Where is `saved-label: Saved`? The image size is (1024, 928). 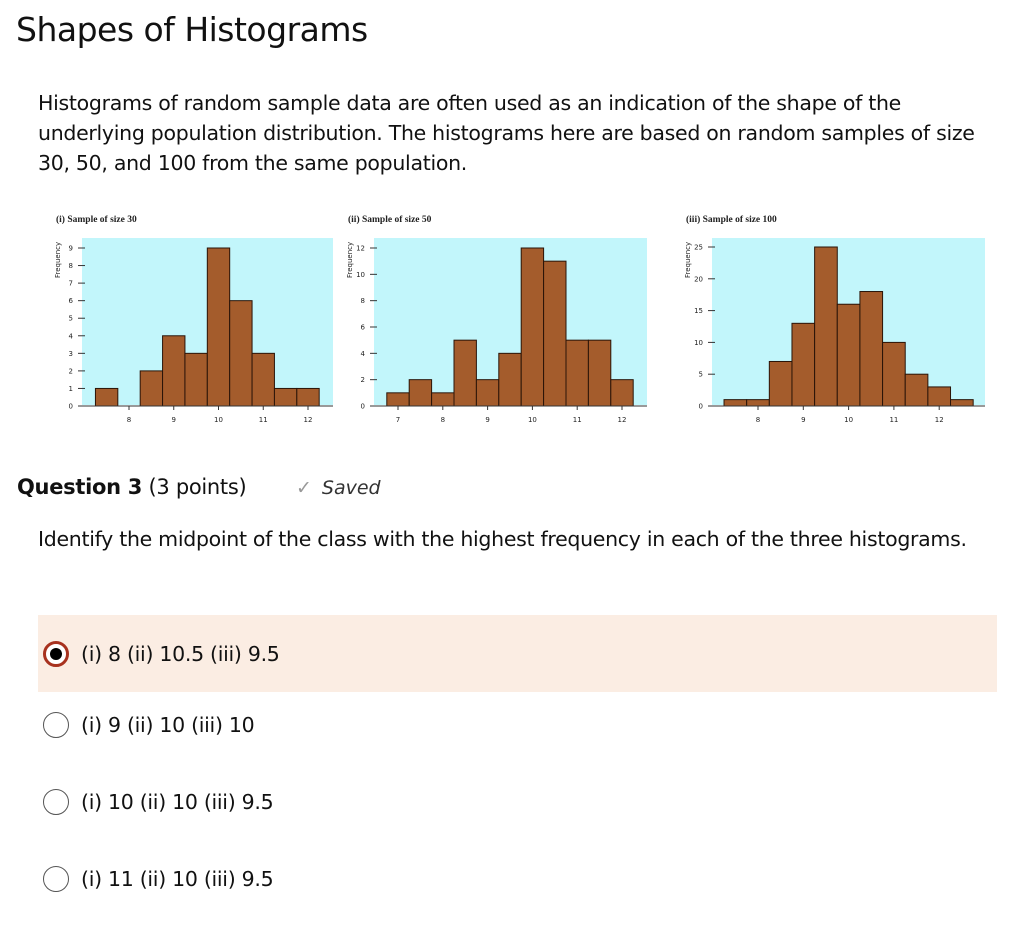 saved-label: Saved is located at coordinates (351, 488).